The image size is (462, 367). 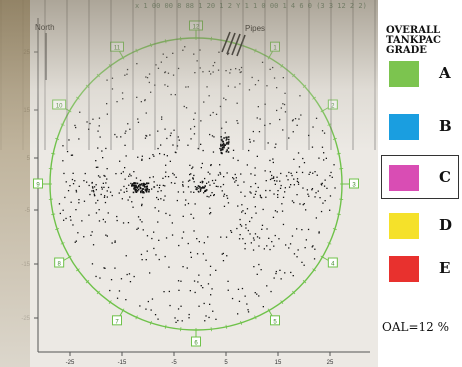 What do you see at coordinates (196, 344) in the screenshot?
I see `sensor-label: 6` at bounding box center [196, 344].